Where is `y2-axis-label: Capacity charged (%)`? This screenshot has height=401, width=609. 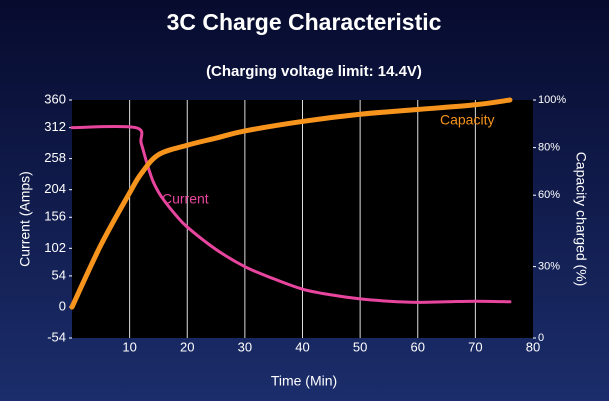
y2-axis-label: Capacity charged (%) is located at coordinates (581, 219).